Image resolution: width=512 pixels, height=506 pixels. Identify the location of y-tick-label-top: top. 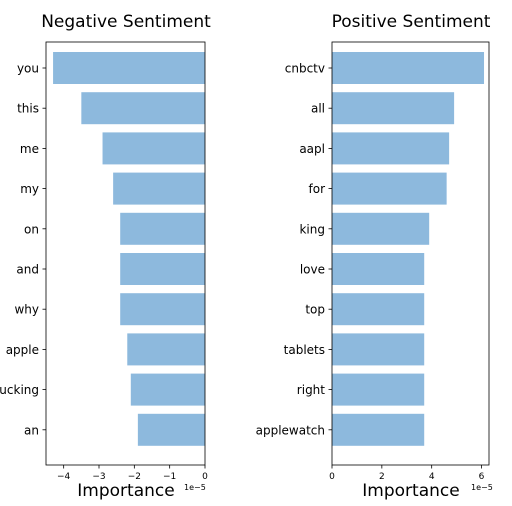
(315, 310).